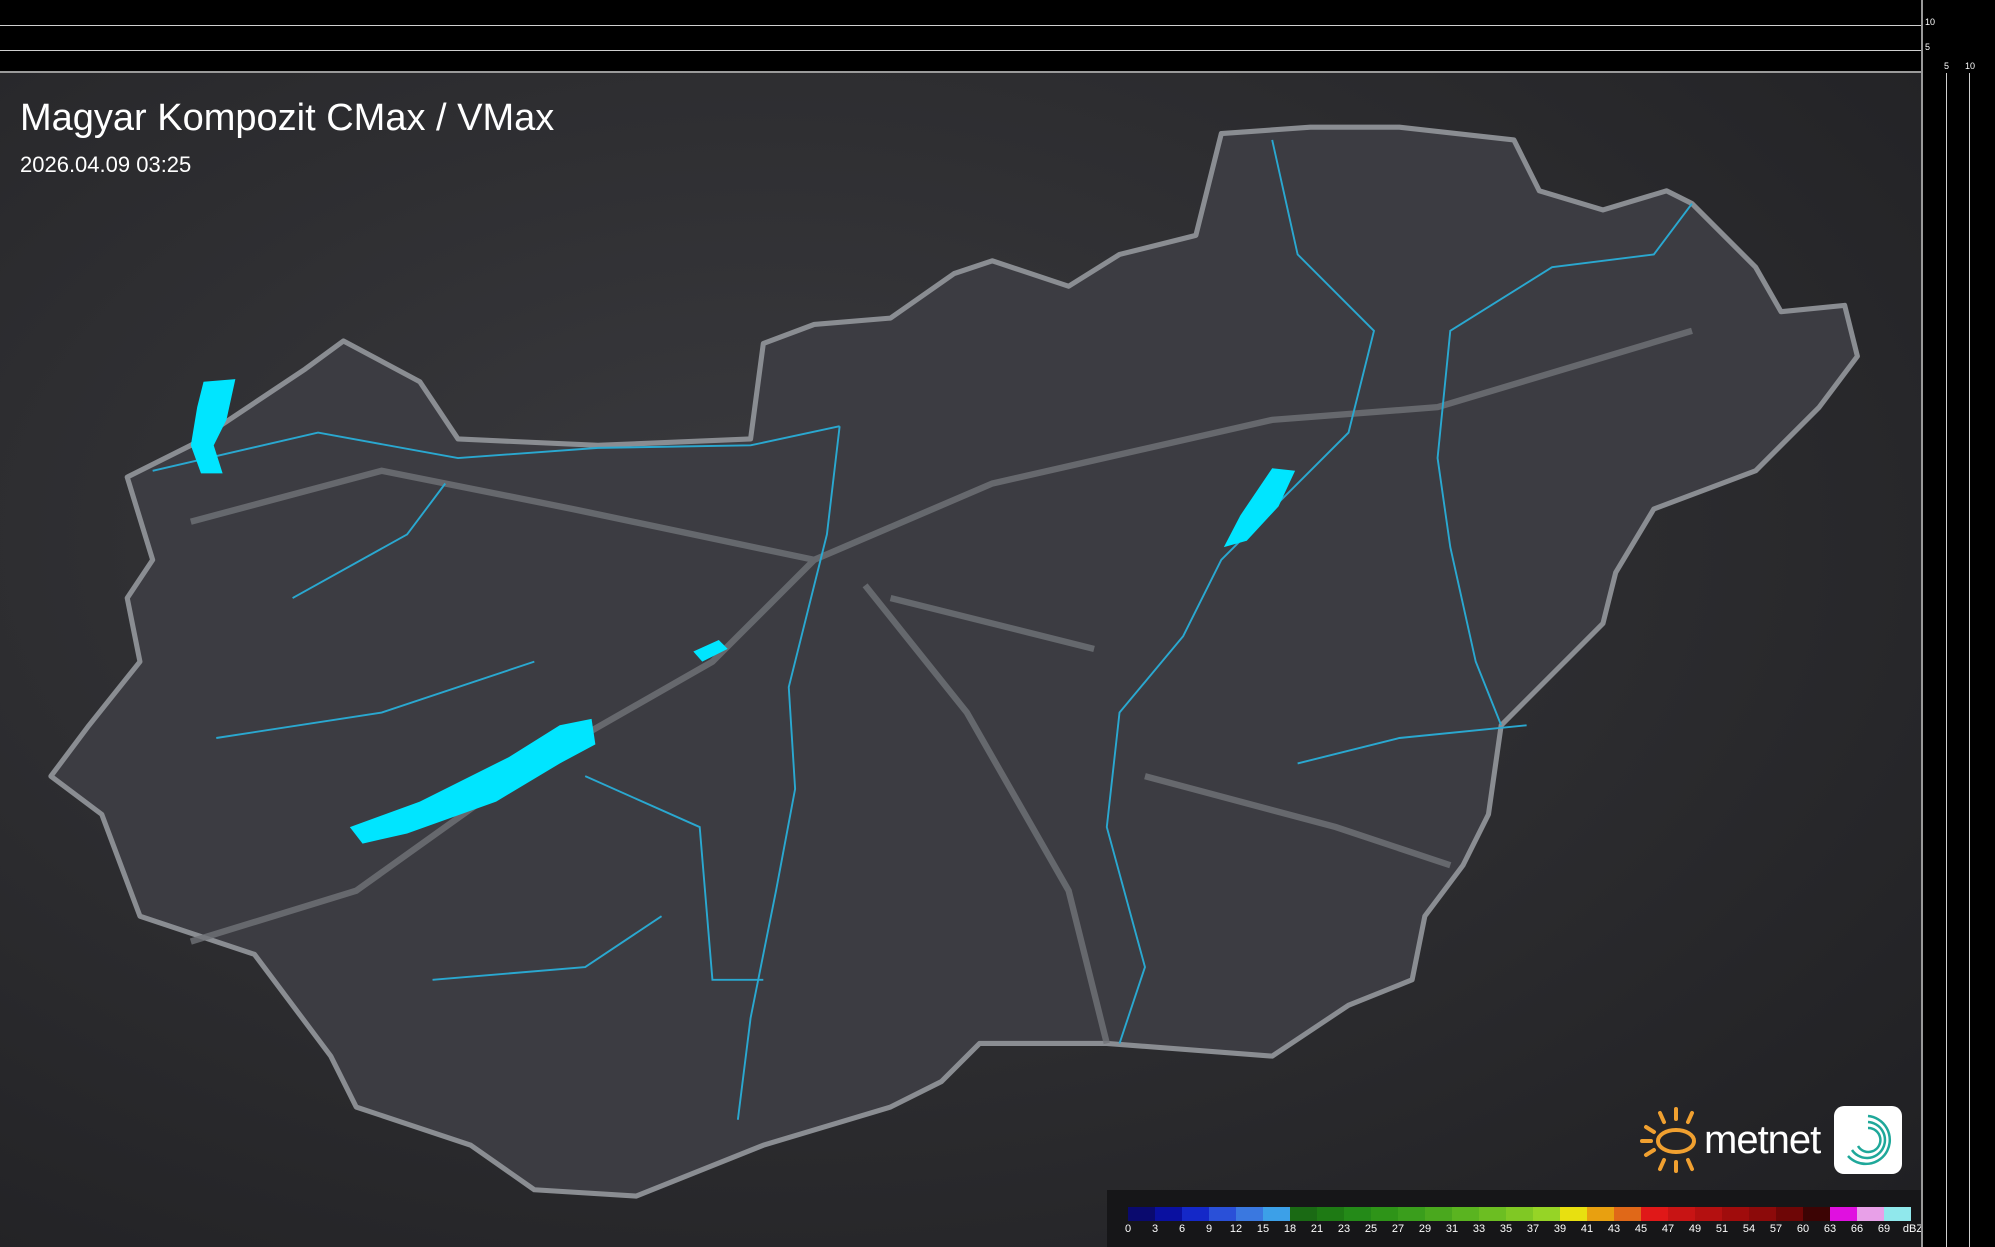 Image resolution: width=1995 pixels, height=1247 pixels. What do you see at coordinates (1560, 1229) in the screenshot?
I see `legend-label: 39` at bounding box center [1560, 1229].